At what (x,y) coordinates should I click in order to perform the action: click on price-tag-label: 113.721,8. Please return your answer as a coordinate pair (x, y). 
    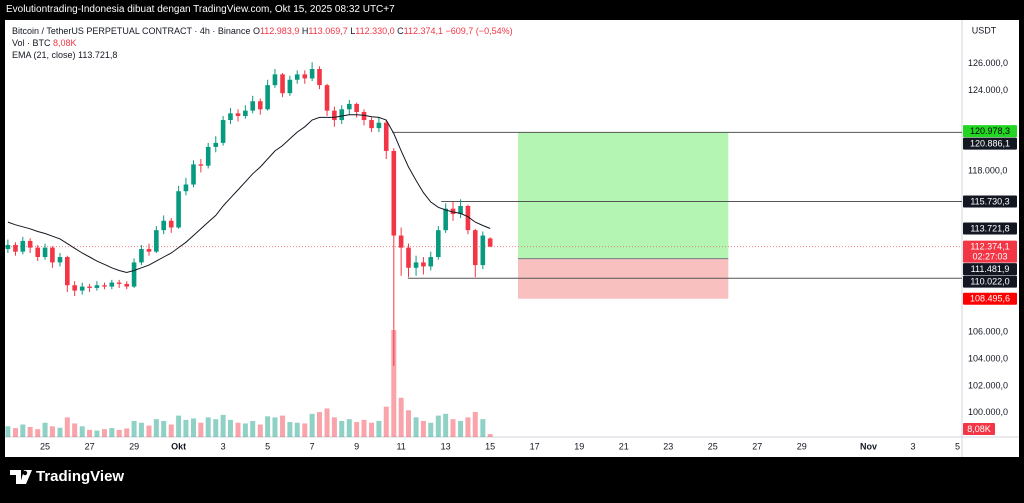
    Looking at the image, I should click on (989, 228).